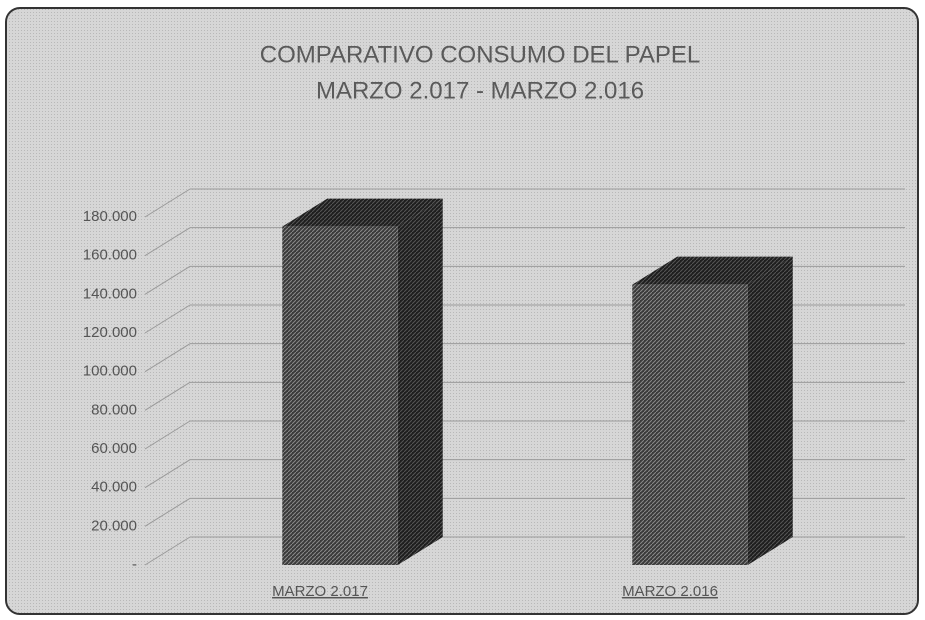 This screenshot has height=620, width=925. What do you see at coordinates (670, 591) in the screenshot?
I see `x-tick-label: MARZO 2.016` at bounding box center [670, 591].